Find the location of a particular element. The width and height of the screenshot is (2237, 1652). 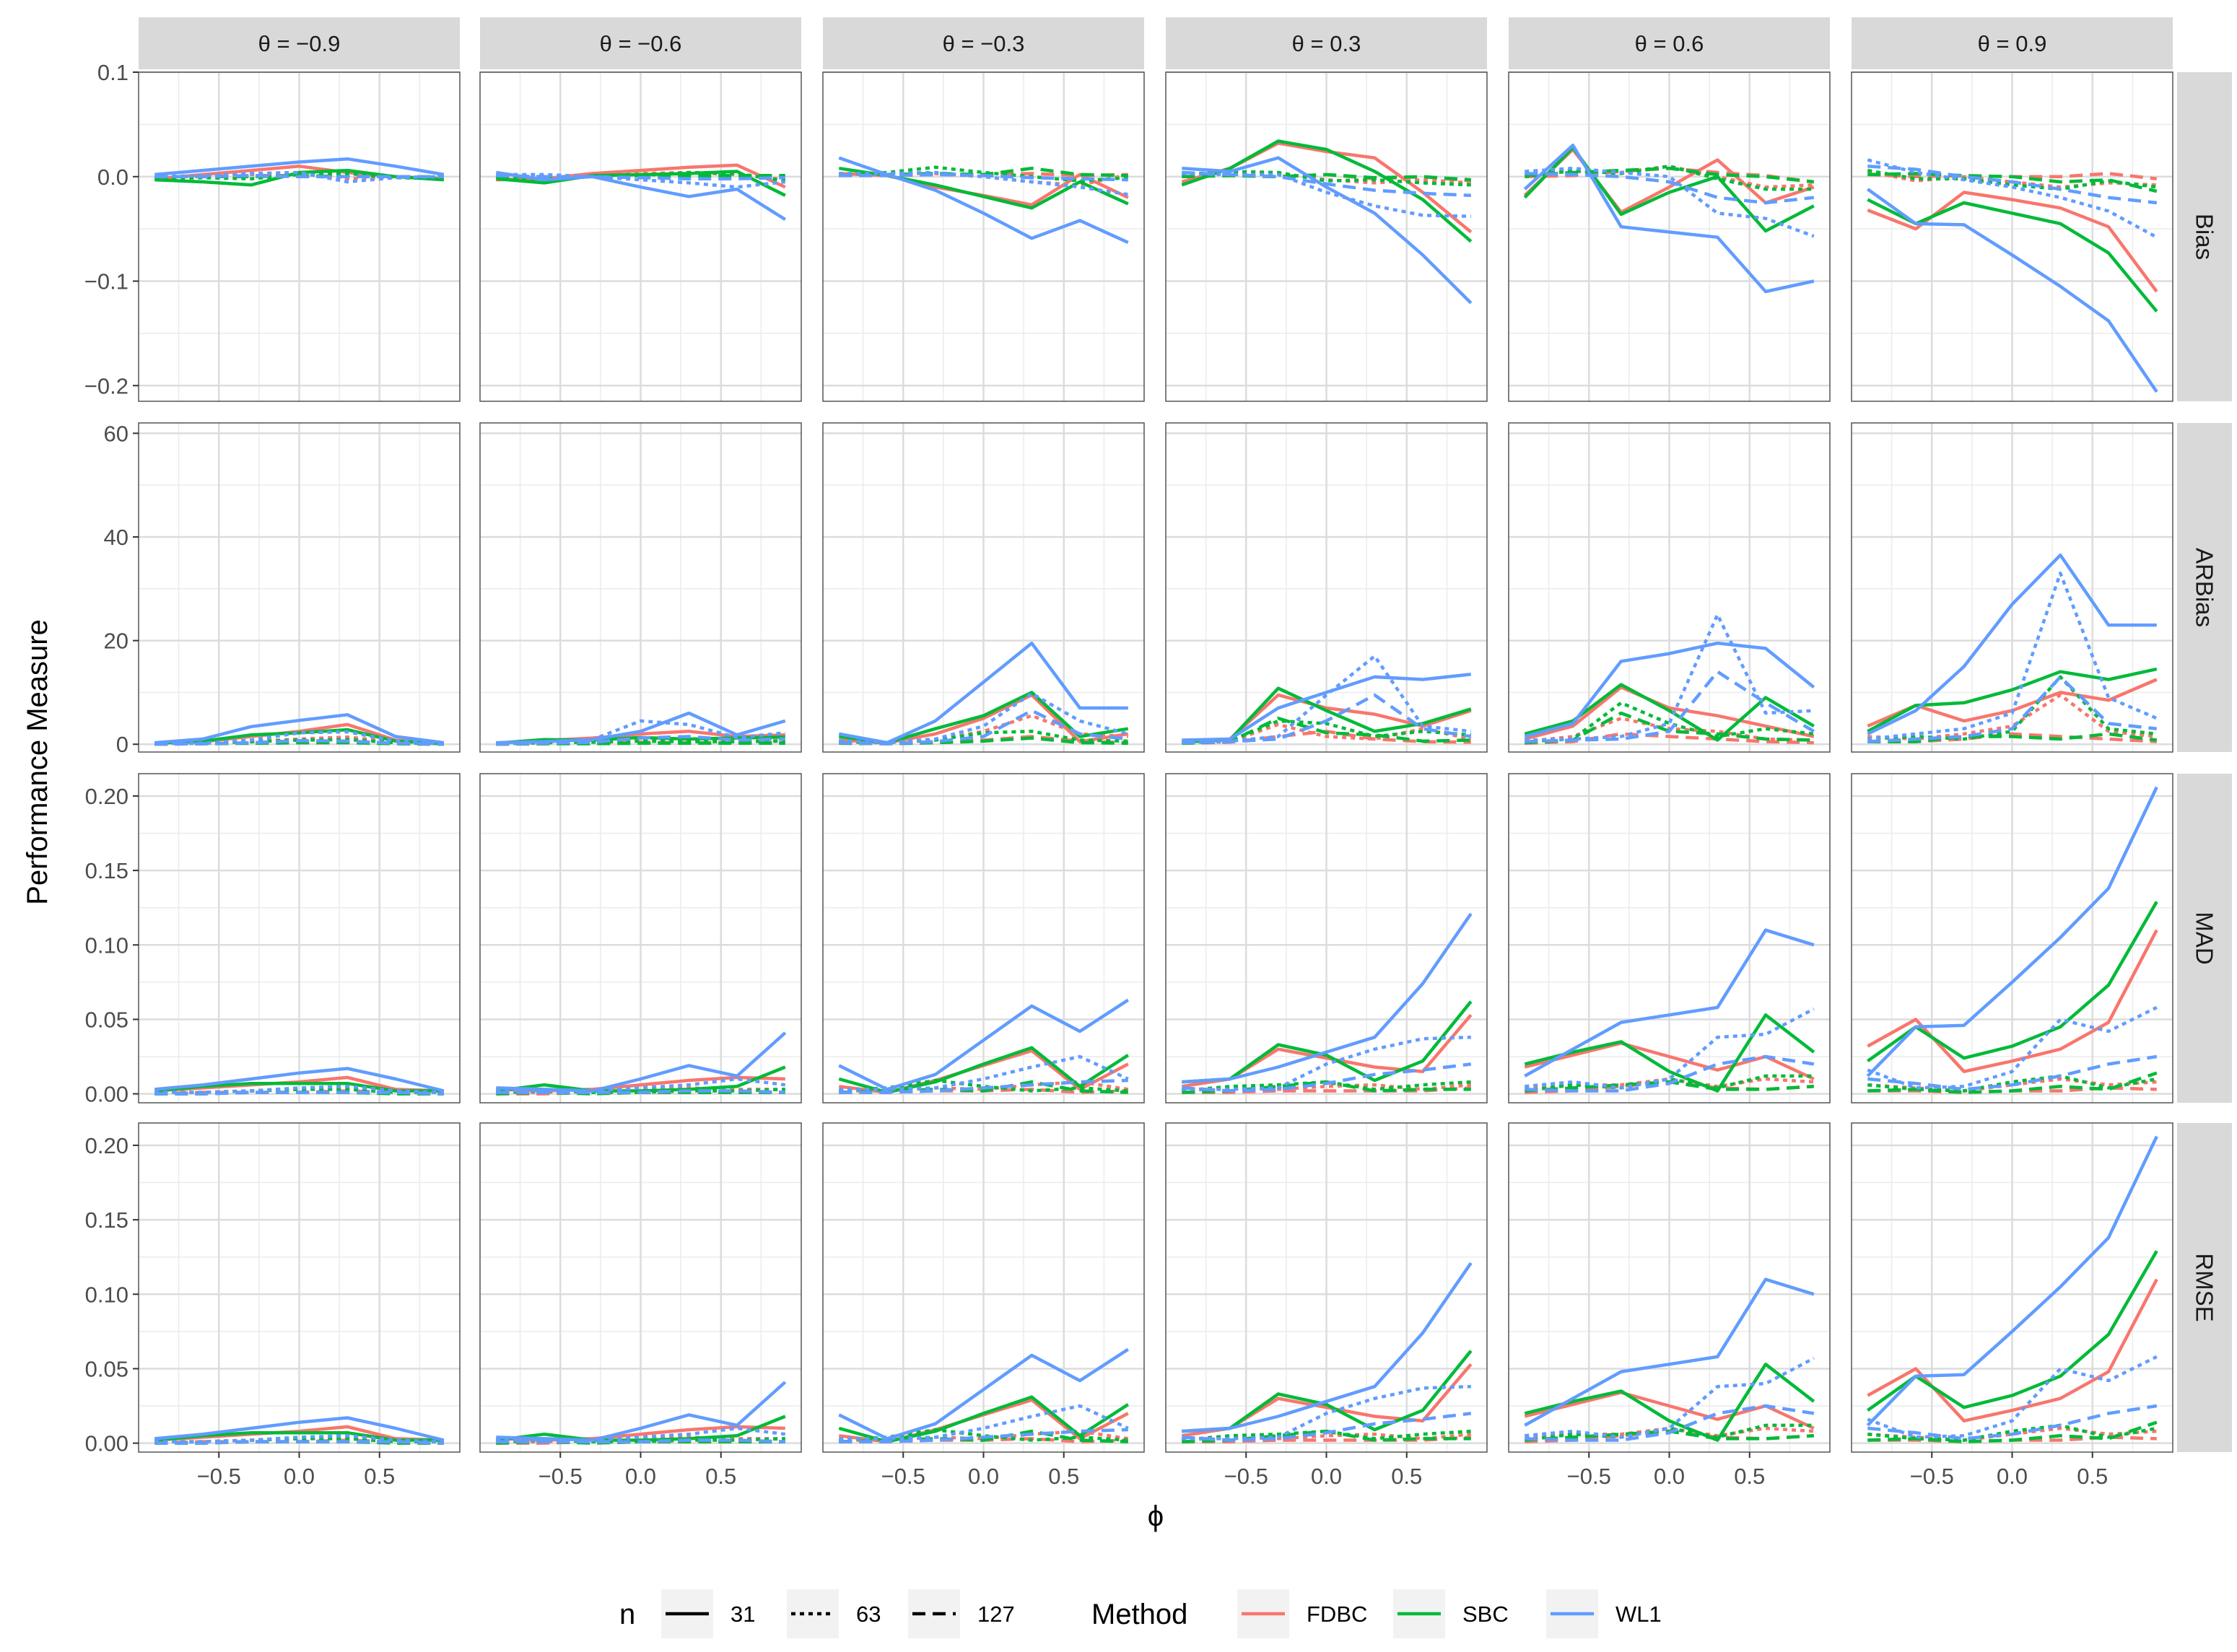

column-strip-label: θ = 0.6 is located at coordinates (1670, 43).